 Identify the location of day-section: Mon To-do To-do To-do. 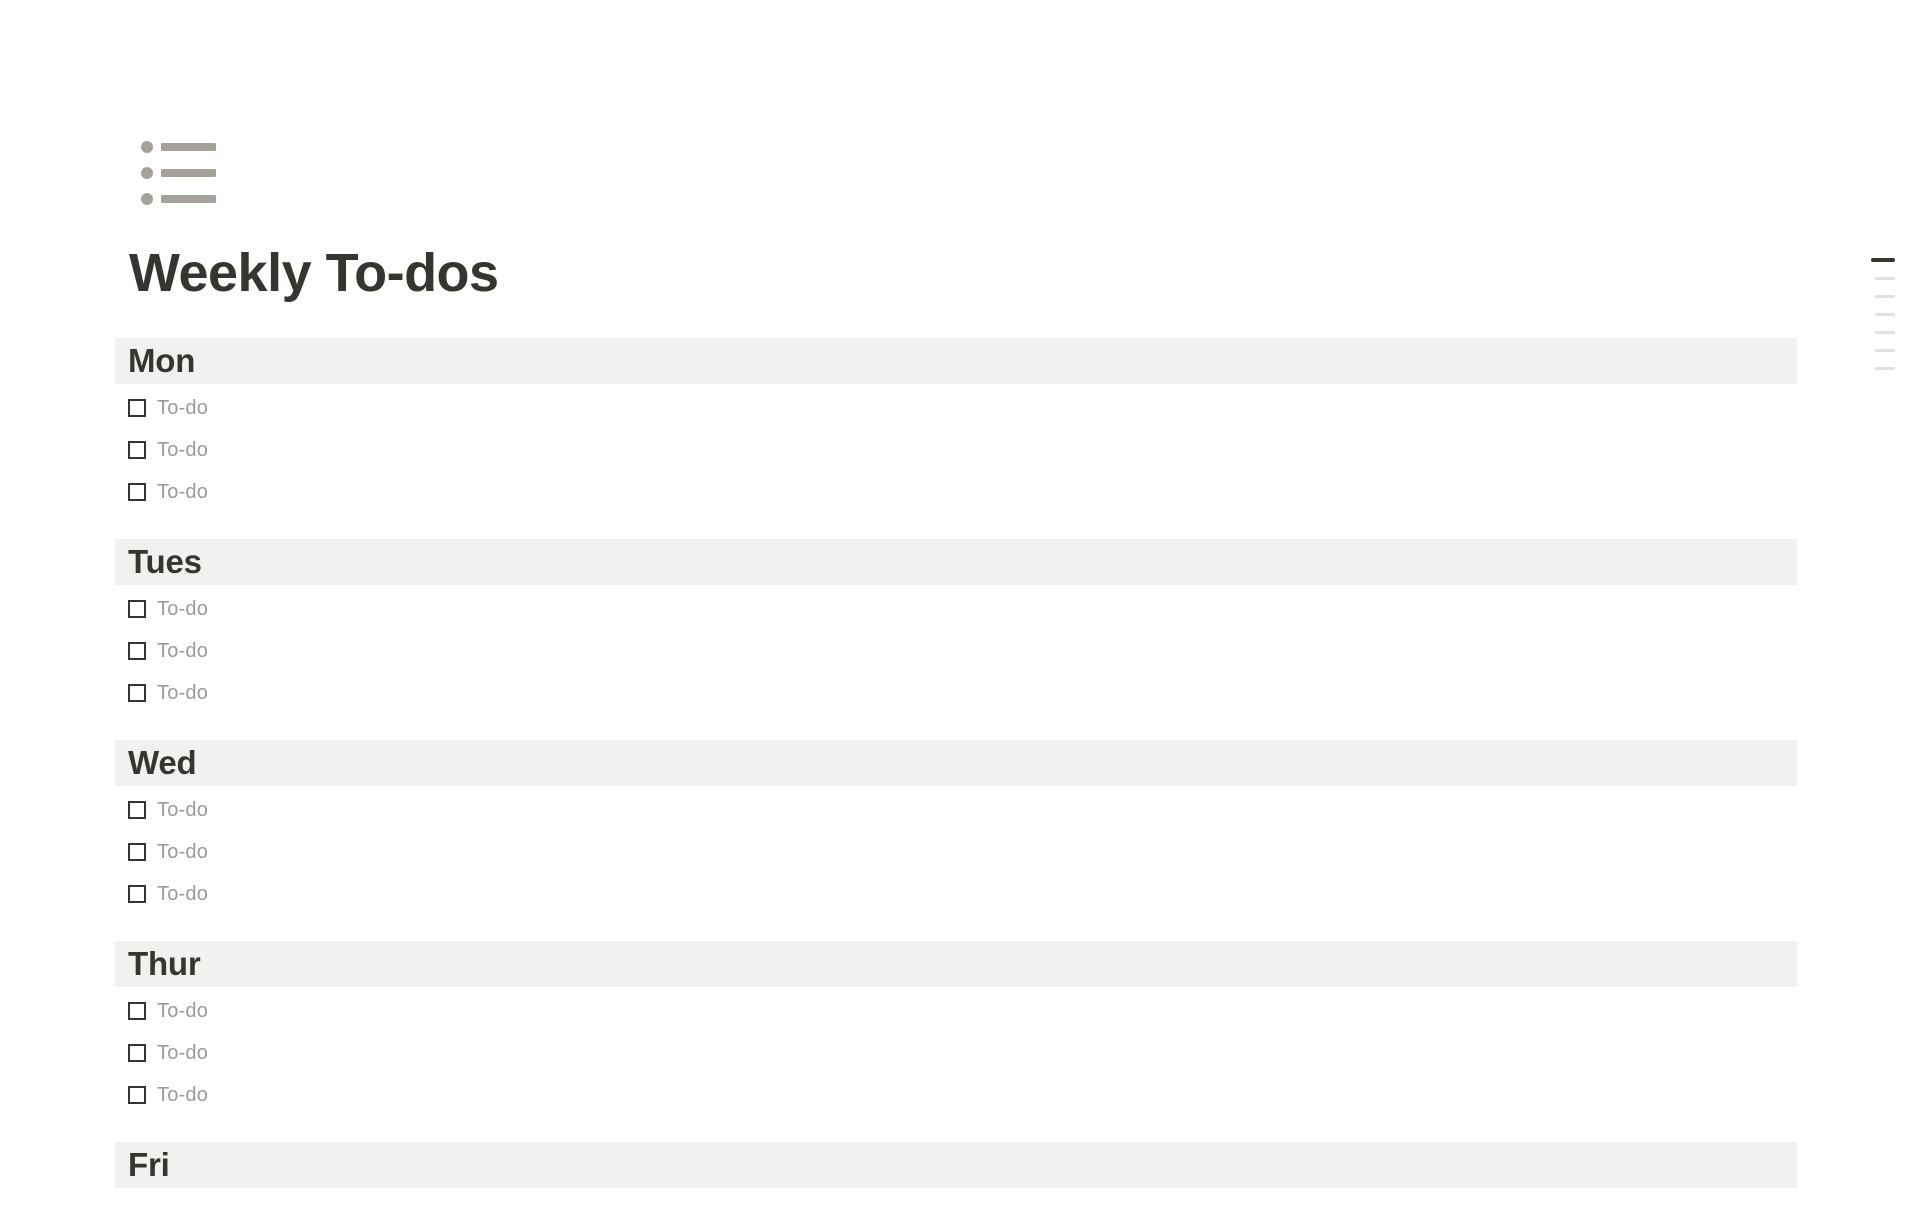
(956, 425).